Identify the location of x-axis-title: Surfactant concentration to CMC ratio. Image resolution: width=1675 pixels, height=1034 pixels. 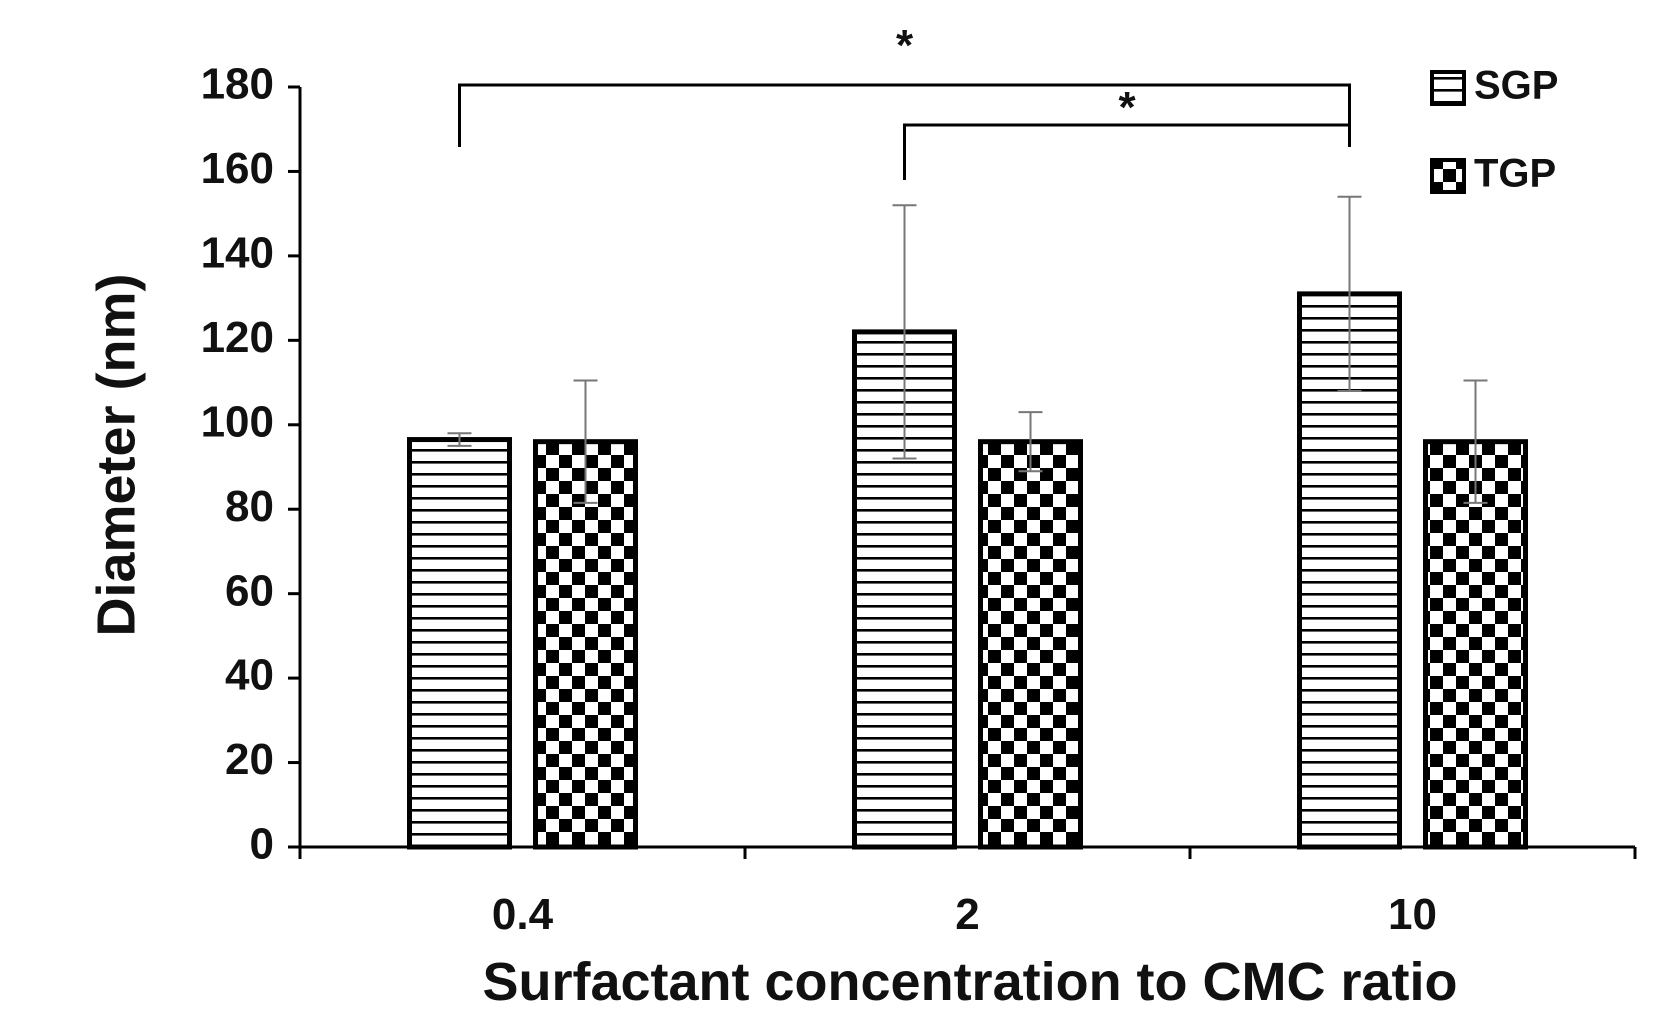
(969, 982).